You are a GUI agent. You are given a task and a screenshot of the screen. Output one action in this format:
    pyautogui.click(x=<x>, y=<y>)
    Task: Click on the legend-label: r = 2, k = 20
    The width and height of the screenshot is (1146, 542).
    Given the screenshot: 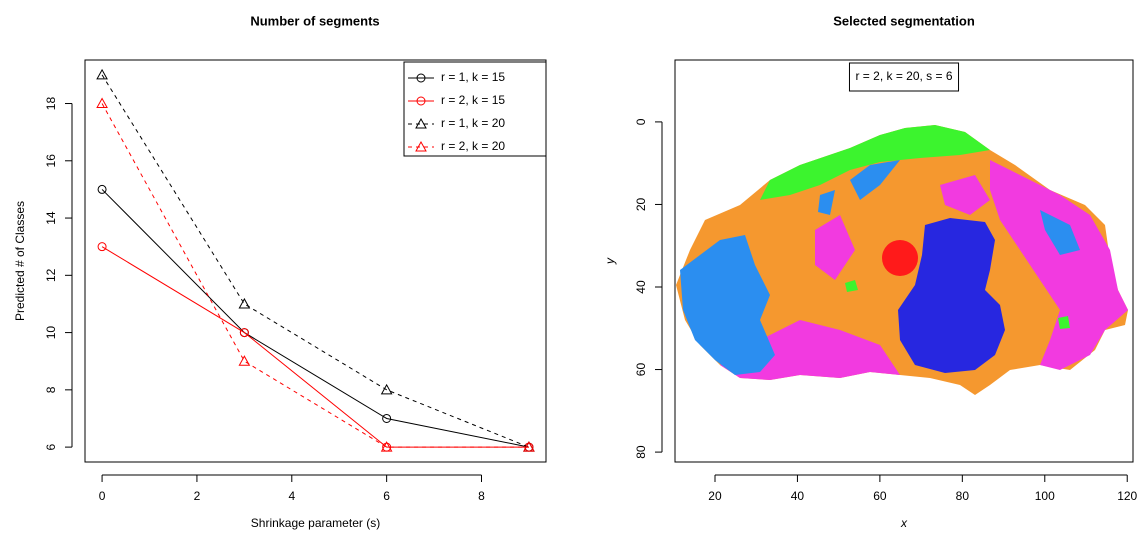 What is the action you would take?
    pyautogui.click(x=473, y=146)
    